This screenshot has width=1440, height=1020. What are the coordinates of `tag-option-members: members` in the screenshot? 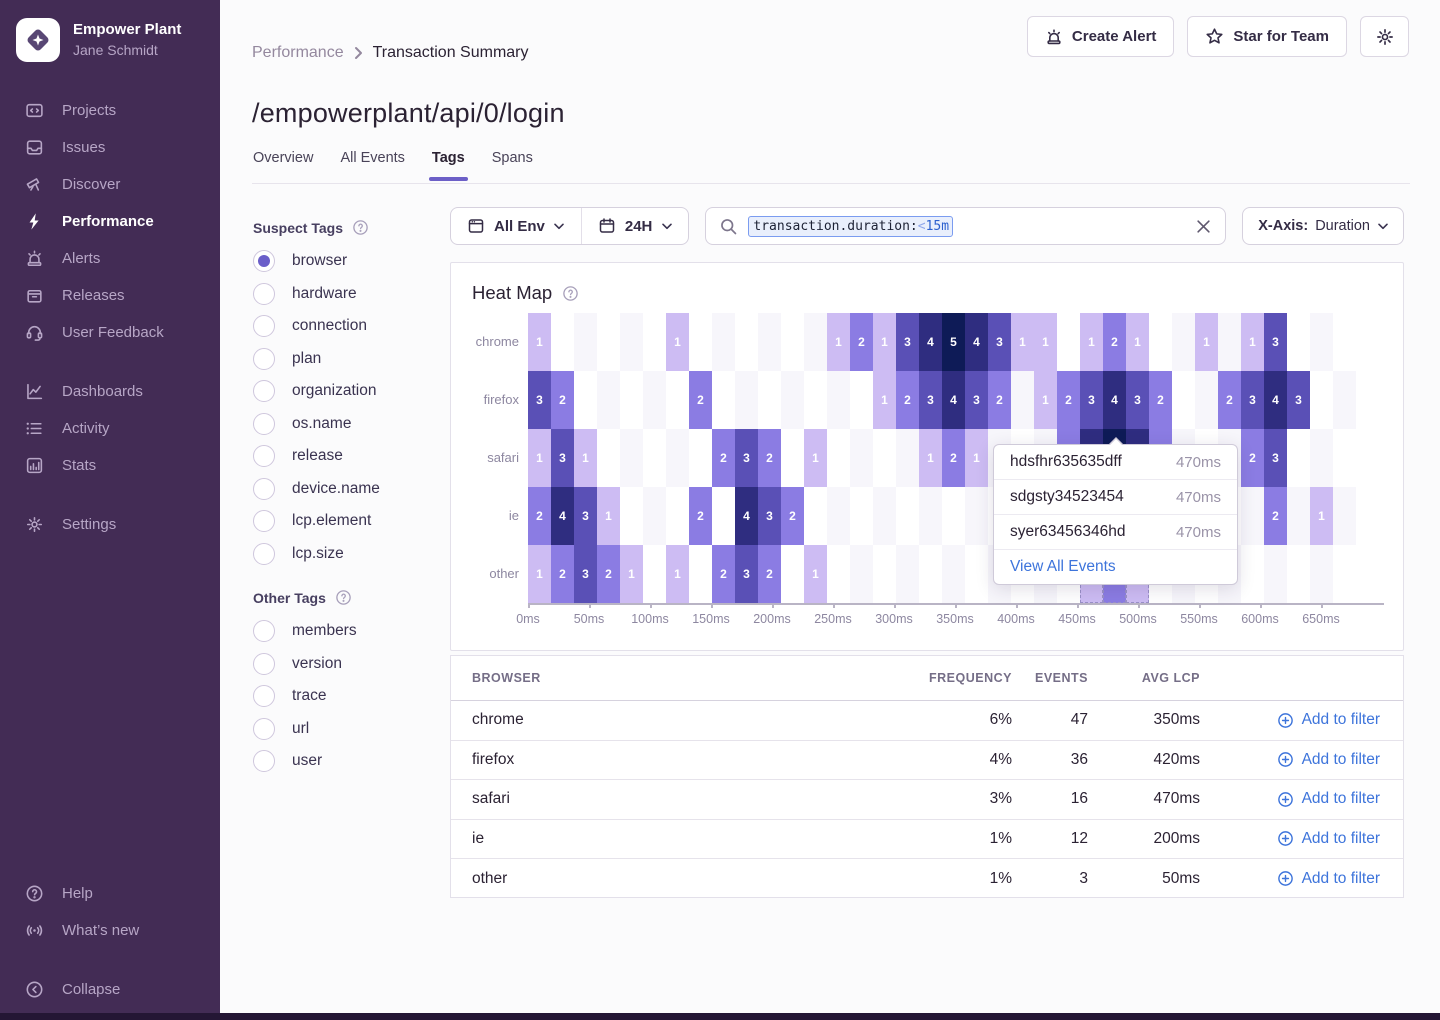 It's located at (345, 631).